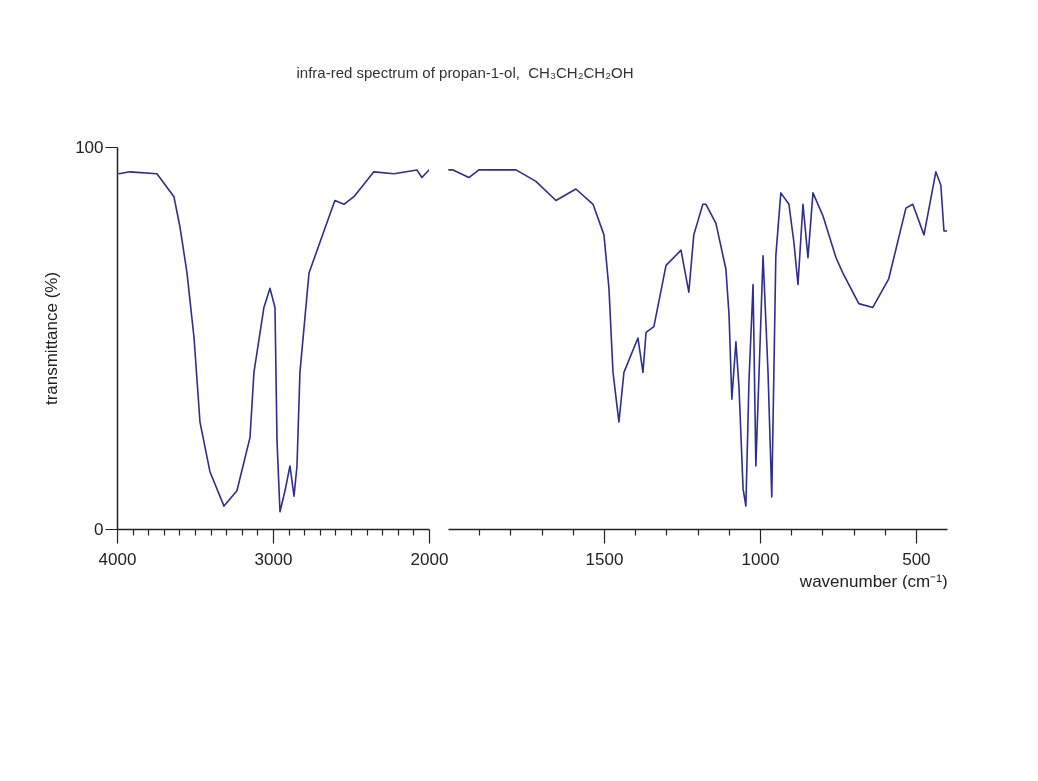 This screenshot has height=781, width=1038. What do you see at coordinates (429, 559) in the screenshot?
I see `x-tick-label: 2000` at bounding box center [429, 559].